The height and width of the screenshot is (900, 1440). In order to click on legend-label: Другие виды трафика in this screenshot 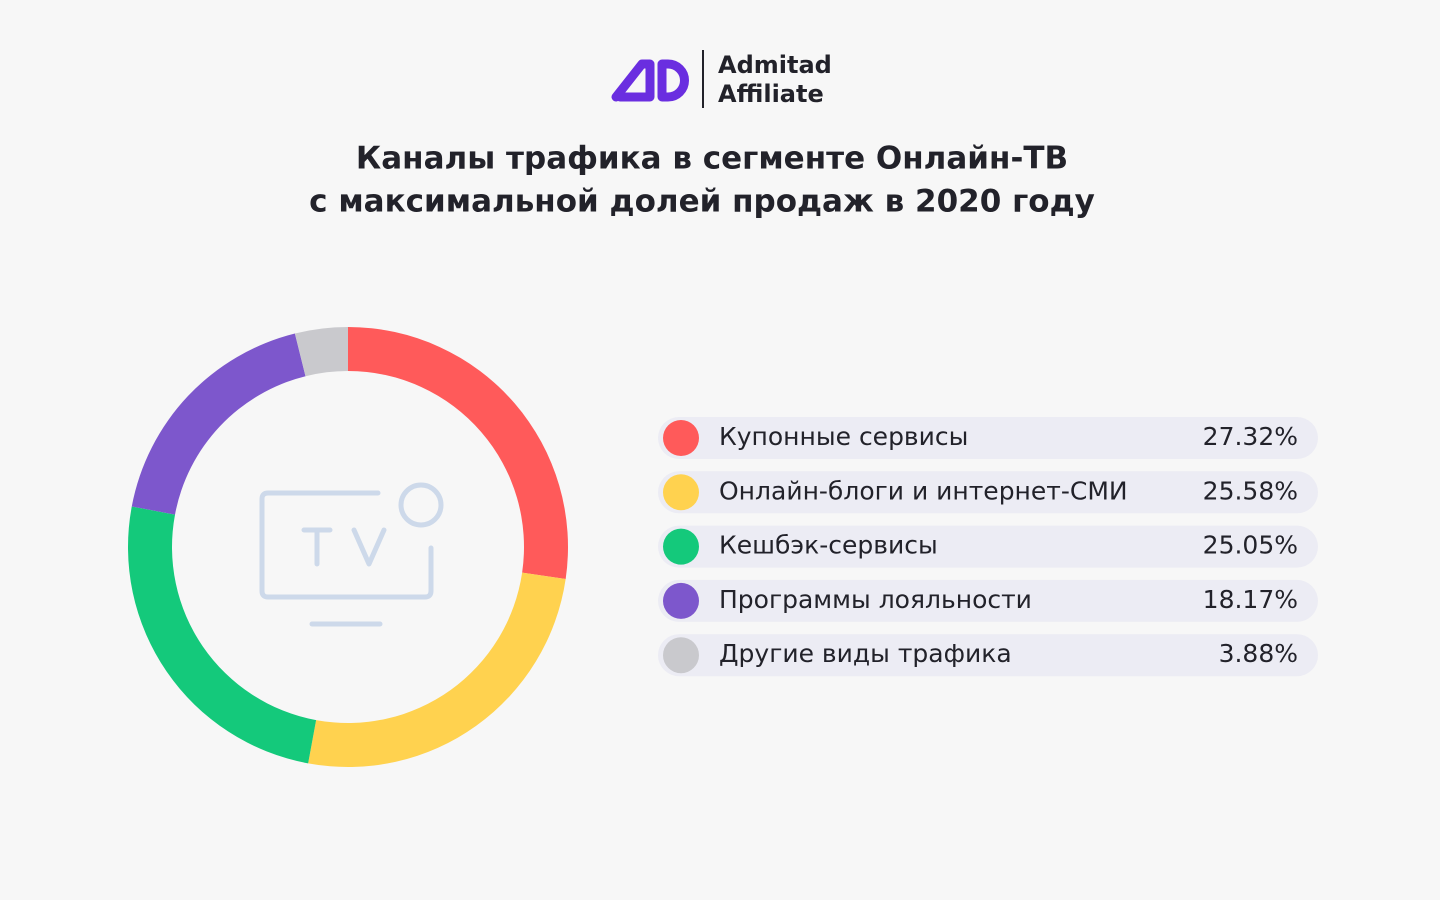, I will do `click(865, 653)`.